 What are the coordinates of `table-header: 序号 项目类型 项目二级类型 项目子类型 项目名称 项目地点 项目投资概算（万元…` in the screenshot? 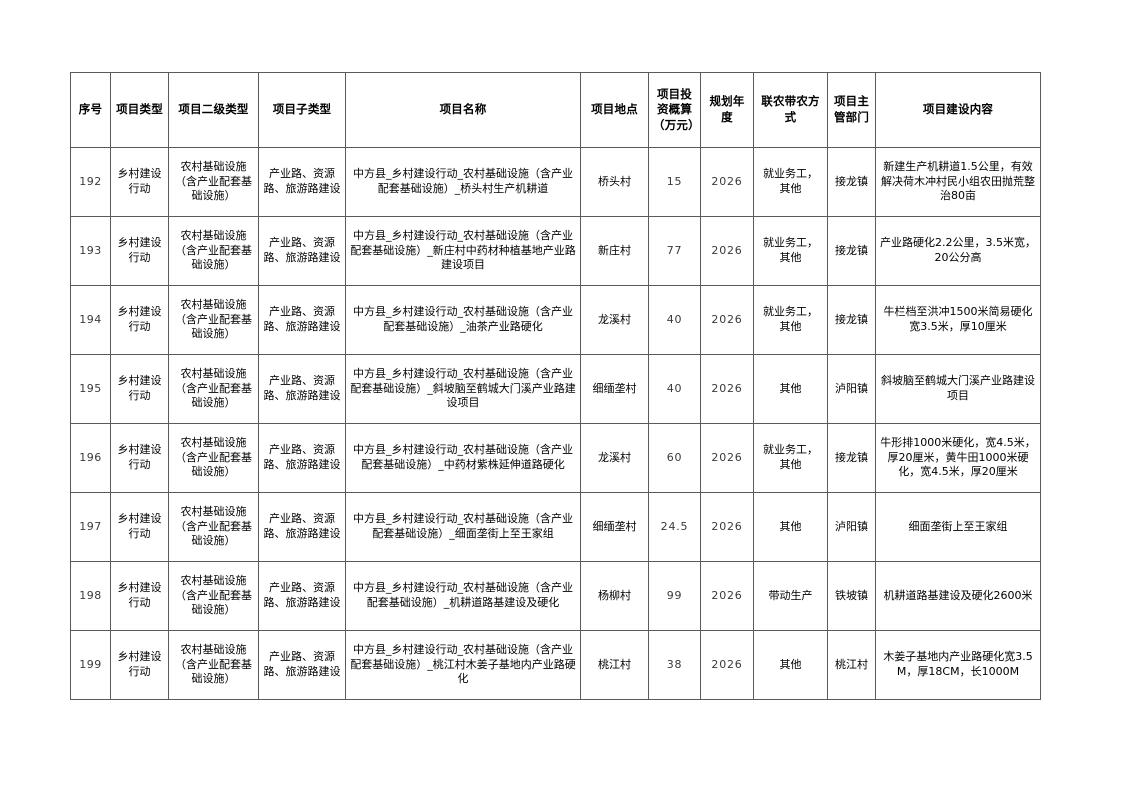 It's located at (555, 110).